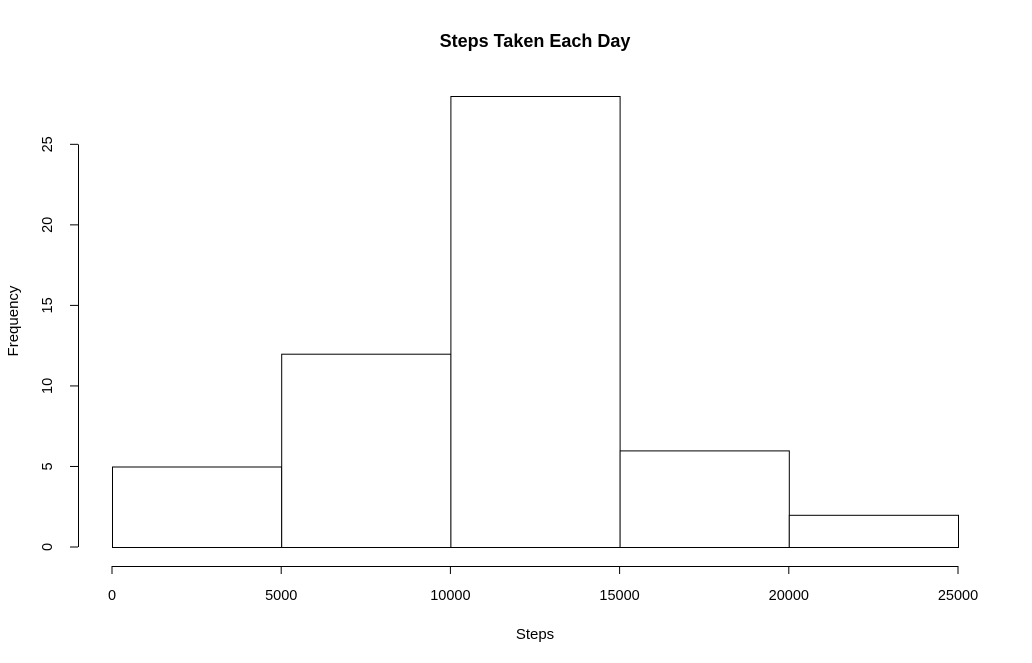 The image size is (1032, 663). What do you see at coordinates (619, 596) in the screenshot?
I see `x-tick-label: 15000` at bounding box center [619, 596].